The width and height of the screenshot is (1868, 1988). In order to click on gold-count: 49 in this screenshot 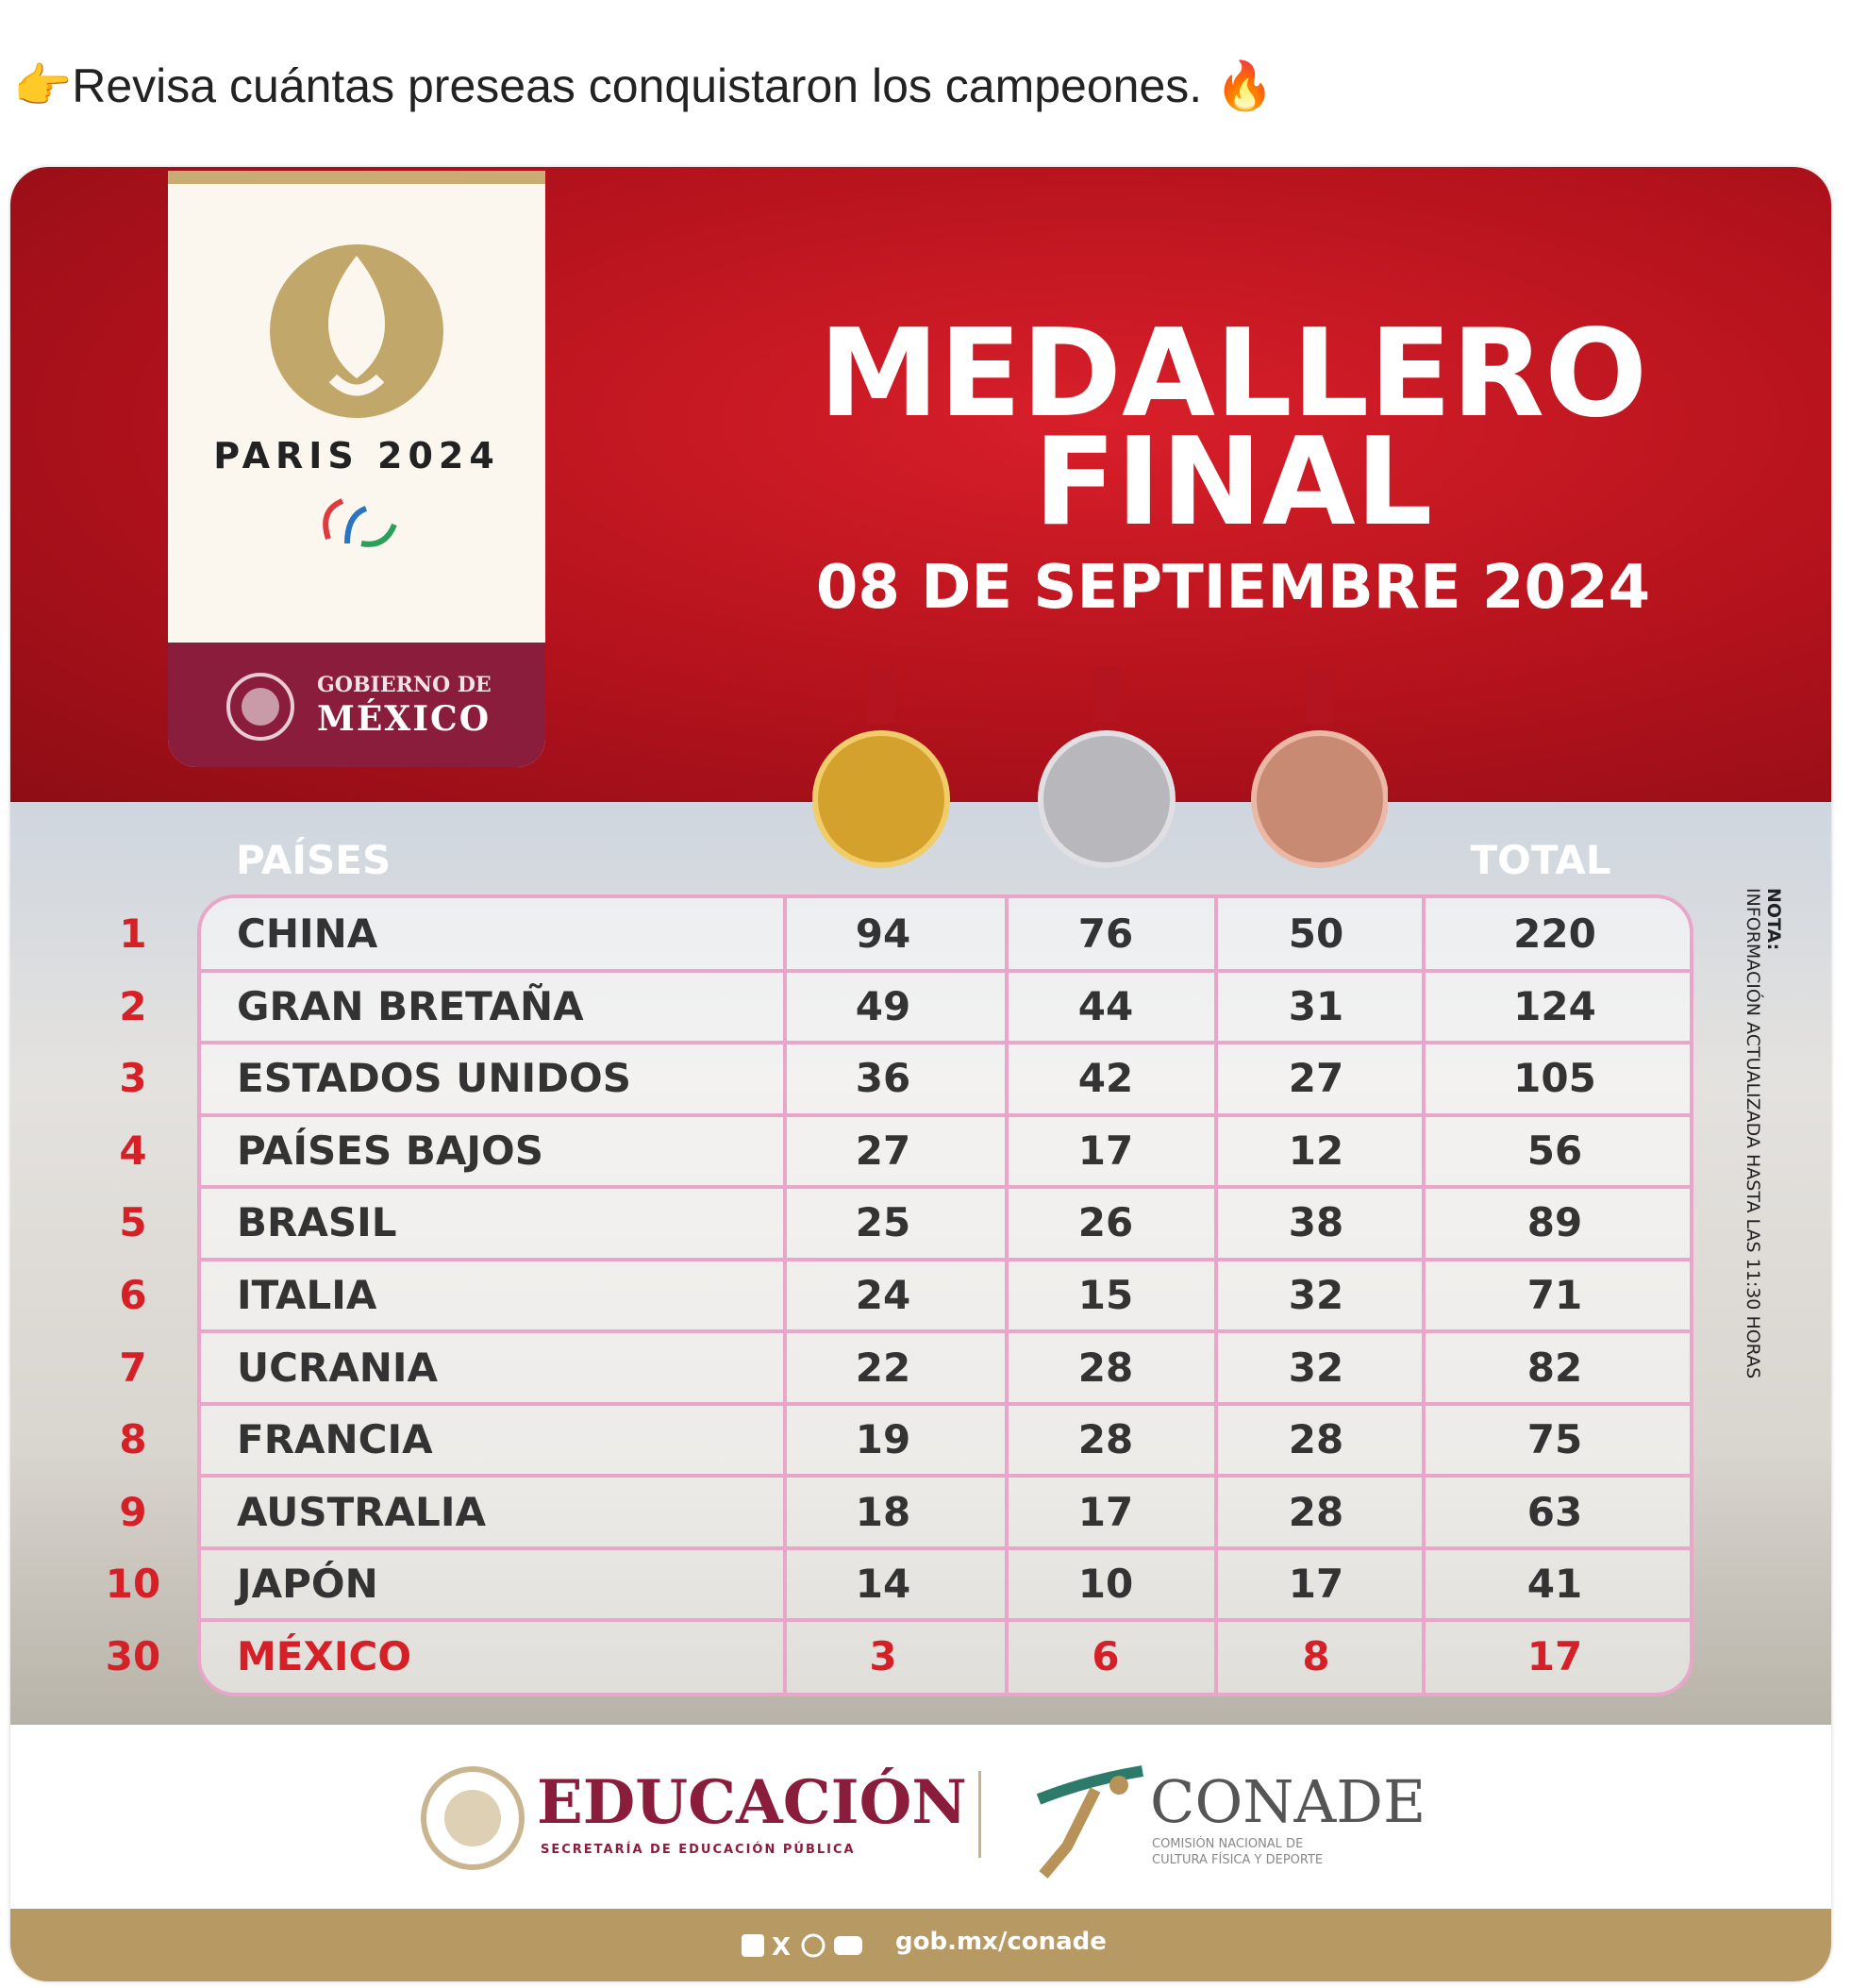, I will do `click(883, 1005)`.